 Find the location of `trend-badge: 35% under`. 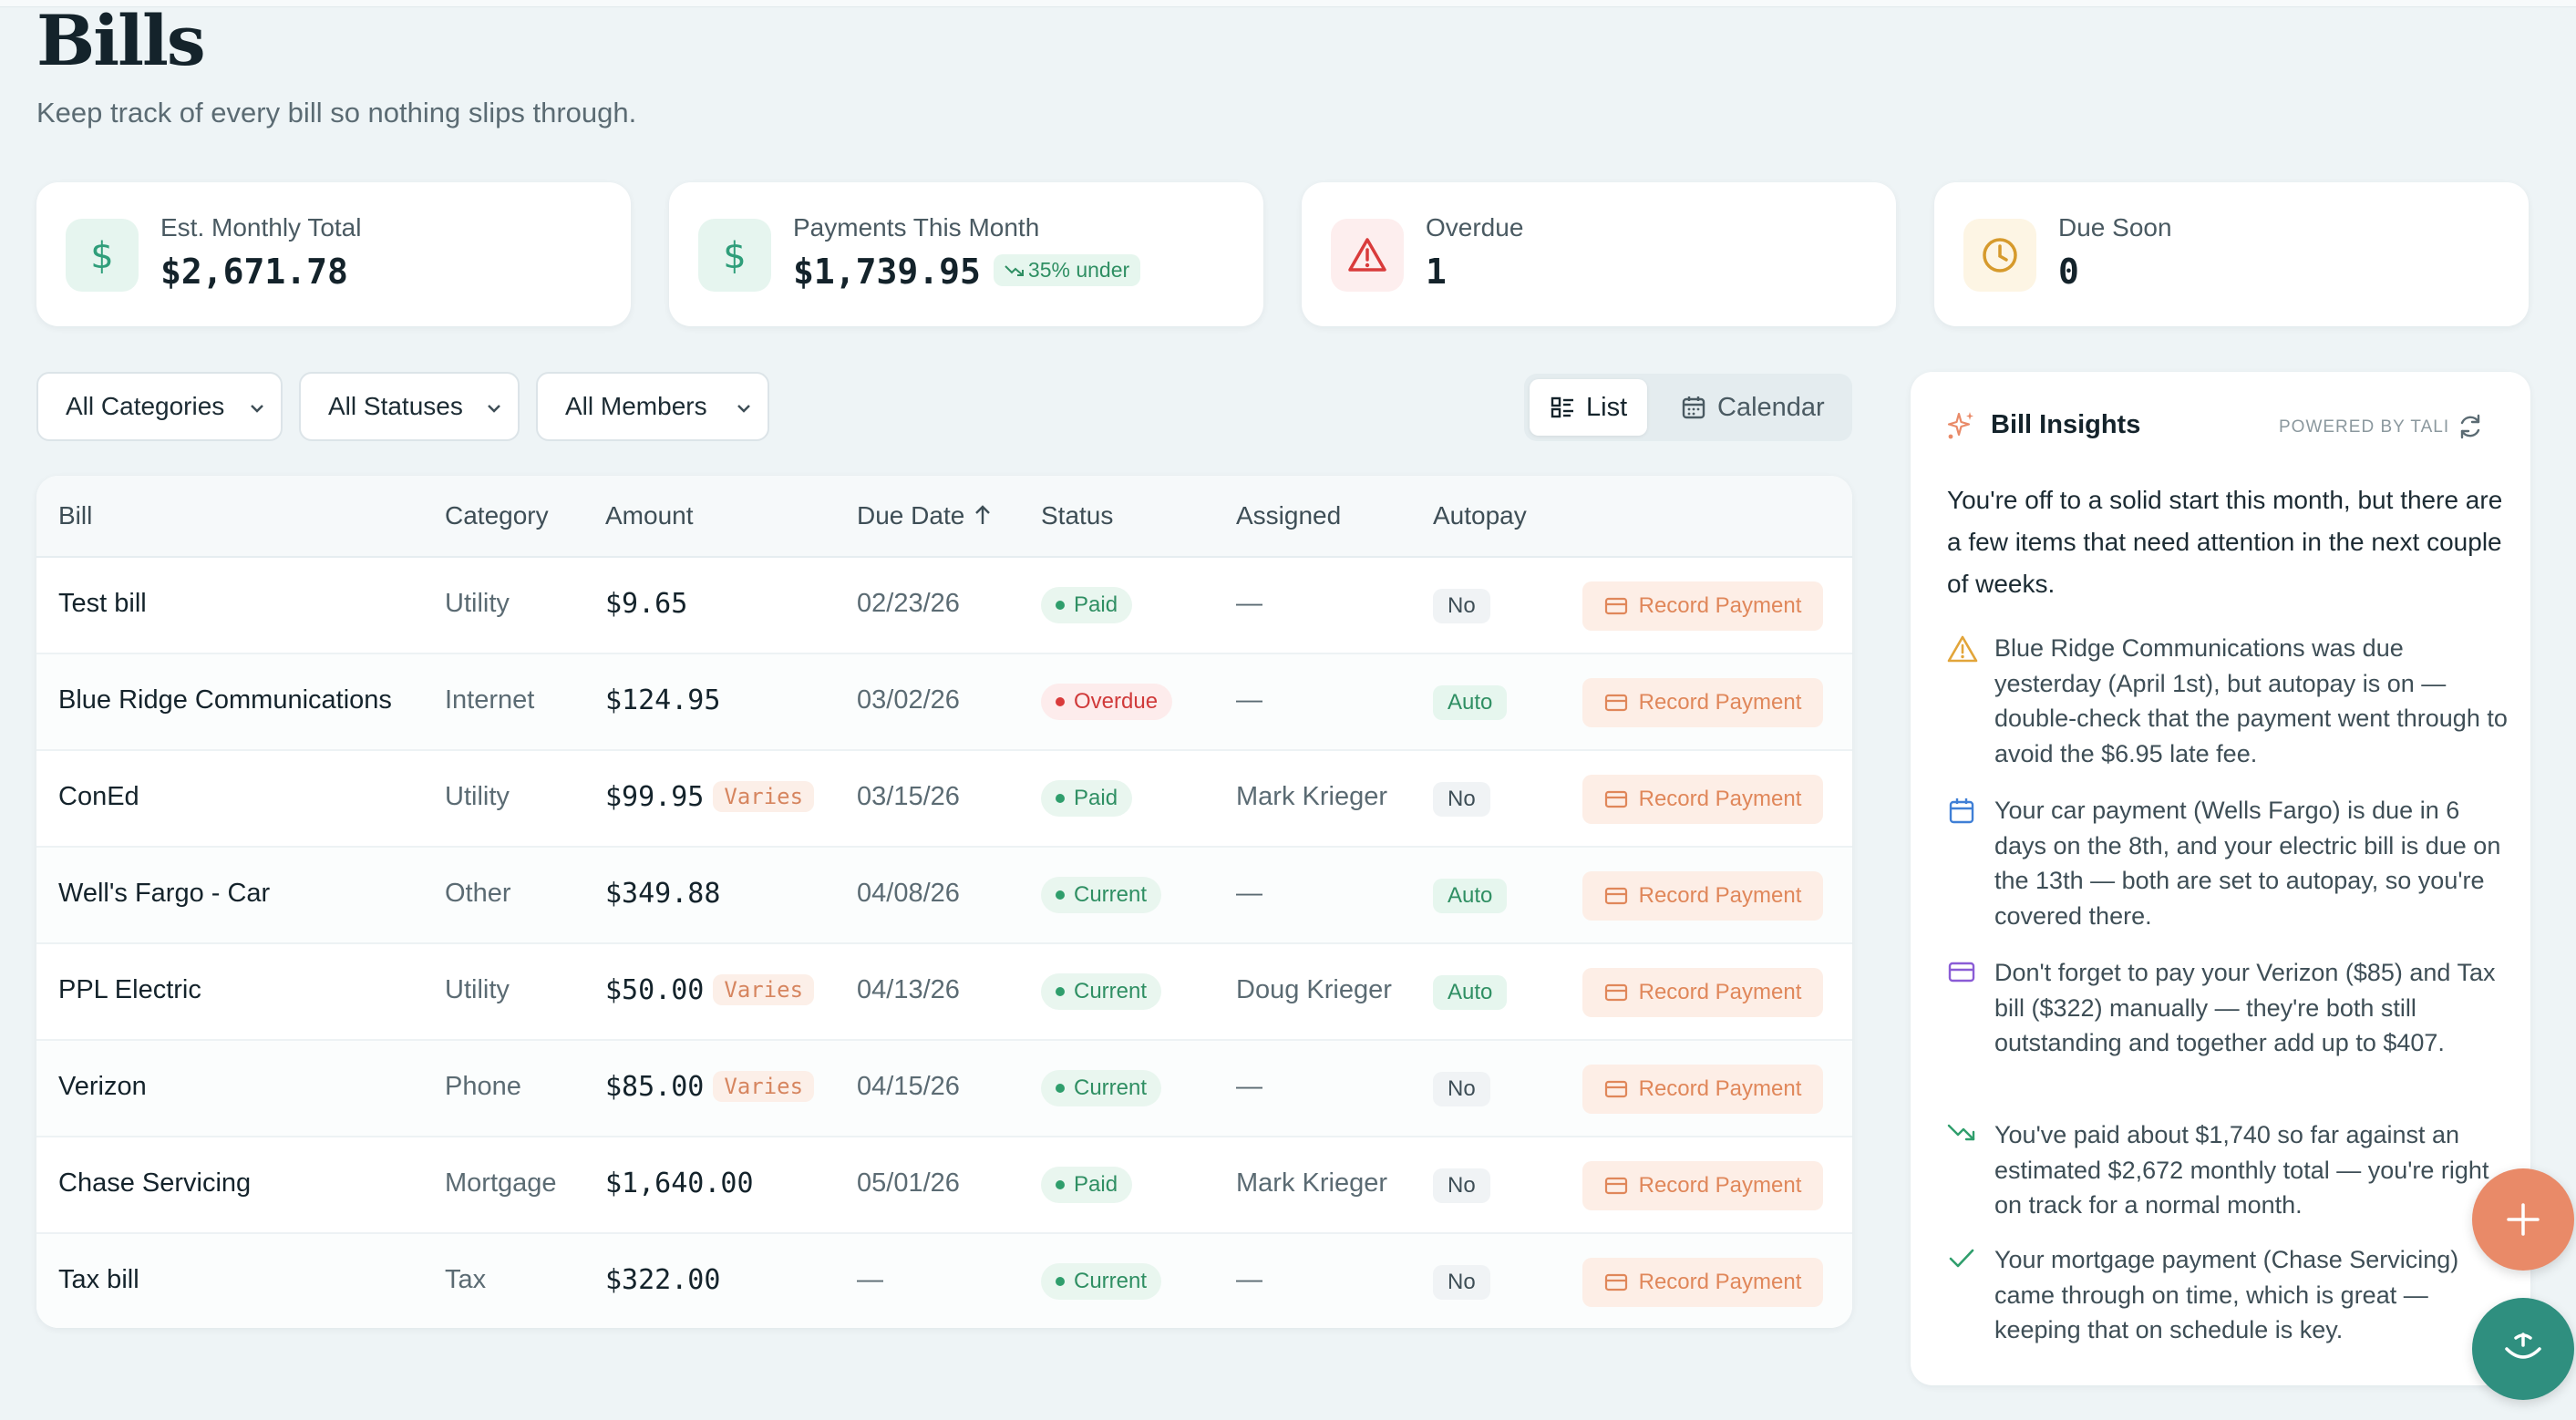

trend-badge: 35% under is located at coordinates (1067, 271).